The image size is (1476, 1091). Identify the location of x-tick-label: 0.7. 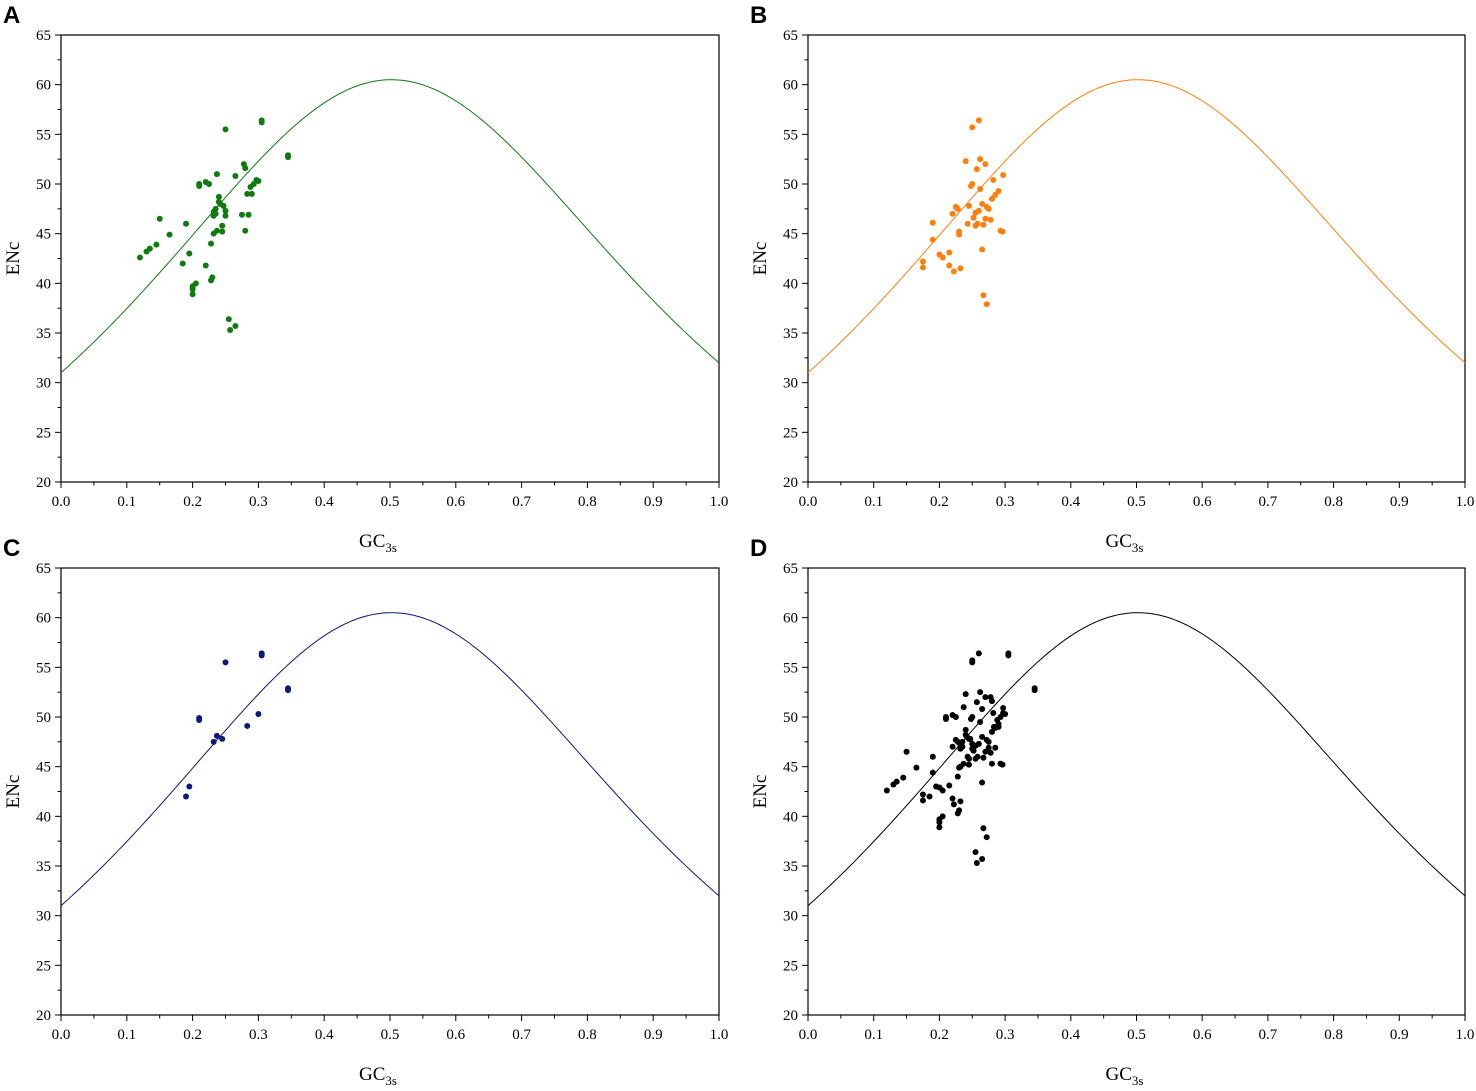
(1268, 1035).